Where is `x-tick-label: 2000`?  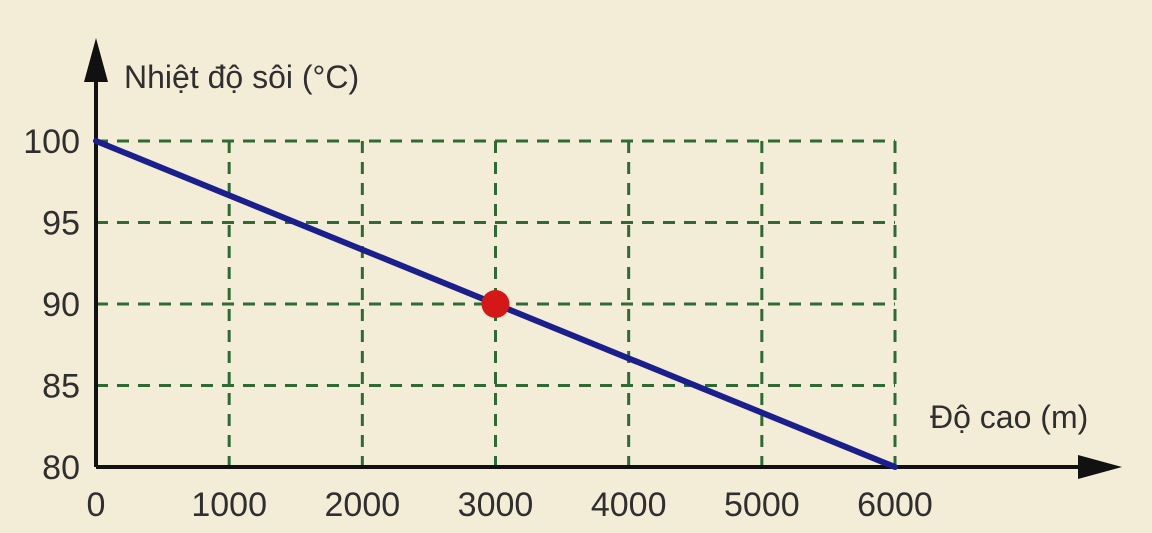
x-tick-label: 2000 is located at coordinates (363, 505).